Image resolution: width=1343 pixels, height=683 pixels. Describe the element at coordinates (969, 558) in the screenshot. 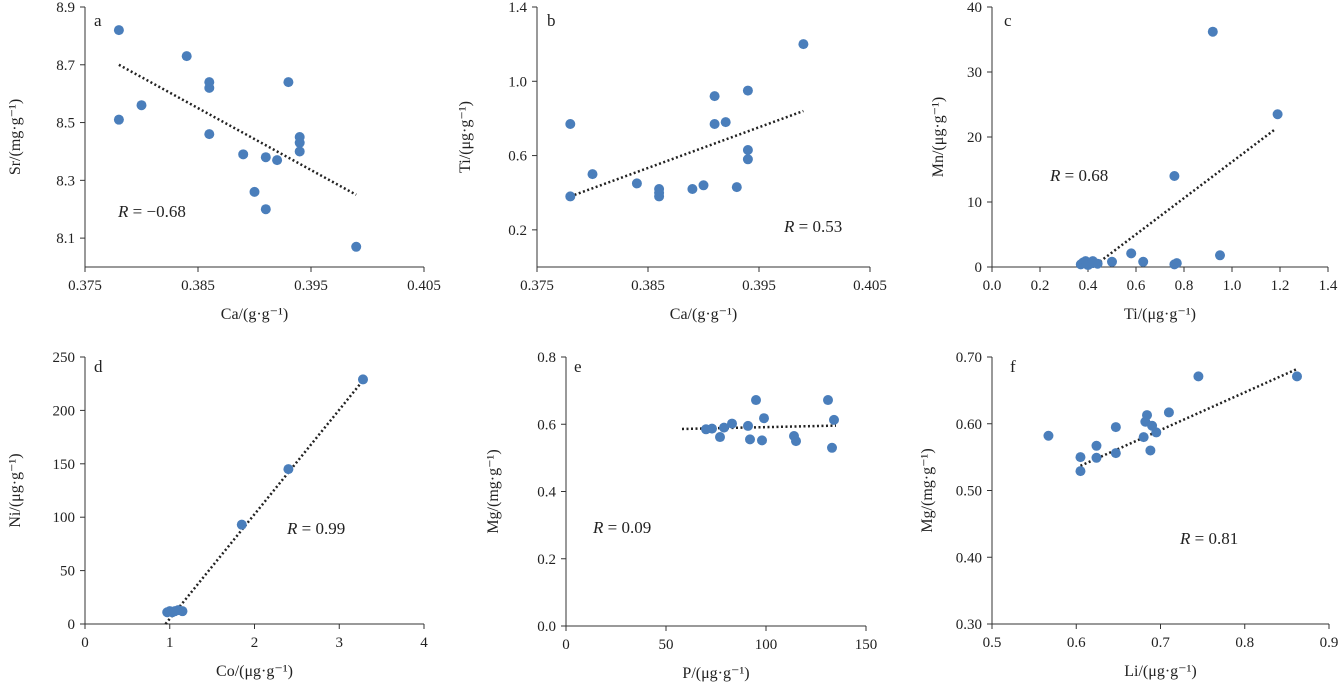

I see `y-tick-label: 0.40` at that location.